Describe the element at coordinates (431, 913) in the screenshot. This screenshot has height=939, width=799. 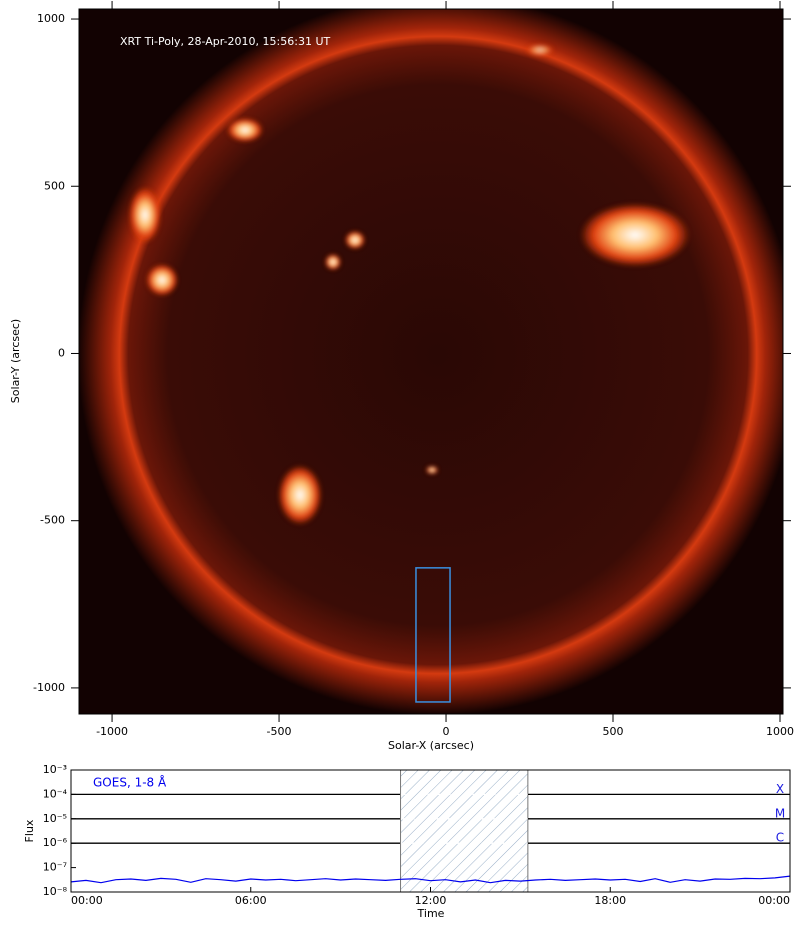
I see `x-axis-label: Time` at that location.